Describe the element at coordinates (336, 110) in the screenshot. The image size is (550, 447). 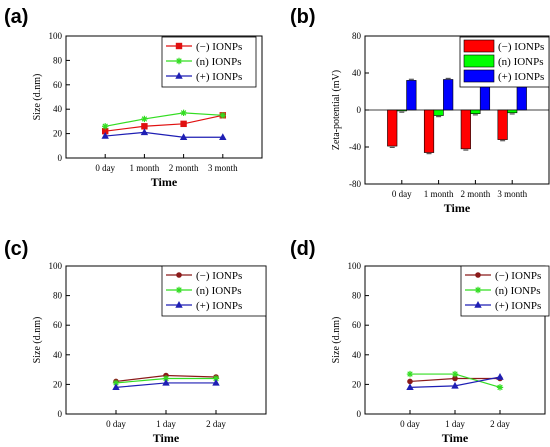
I see `y-axis-title: Zeta-potential (mV)` at that location.